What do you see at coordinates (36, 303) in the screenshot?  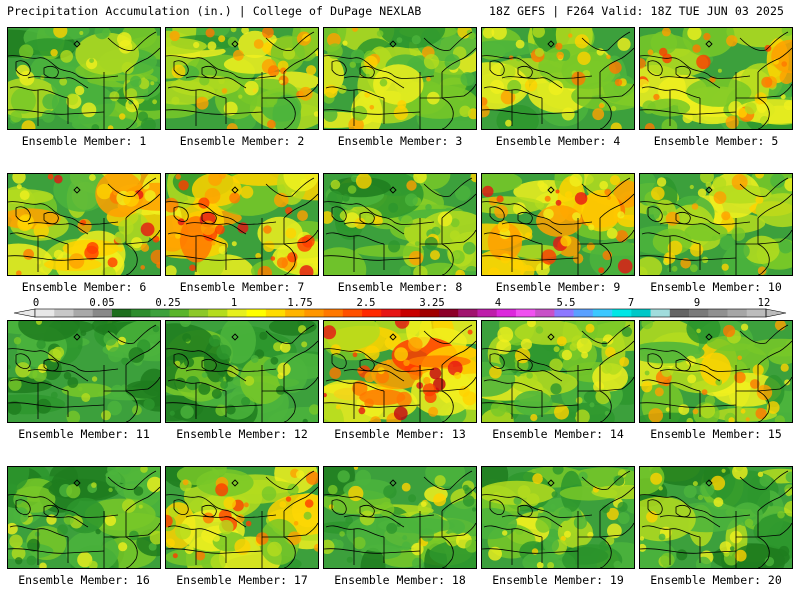 I see `colorbar-tick-label: 0` at bounding box center [36, 303].